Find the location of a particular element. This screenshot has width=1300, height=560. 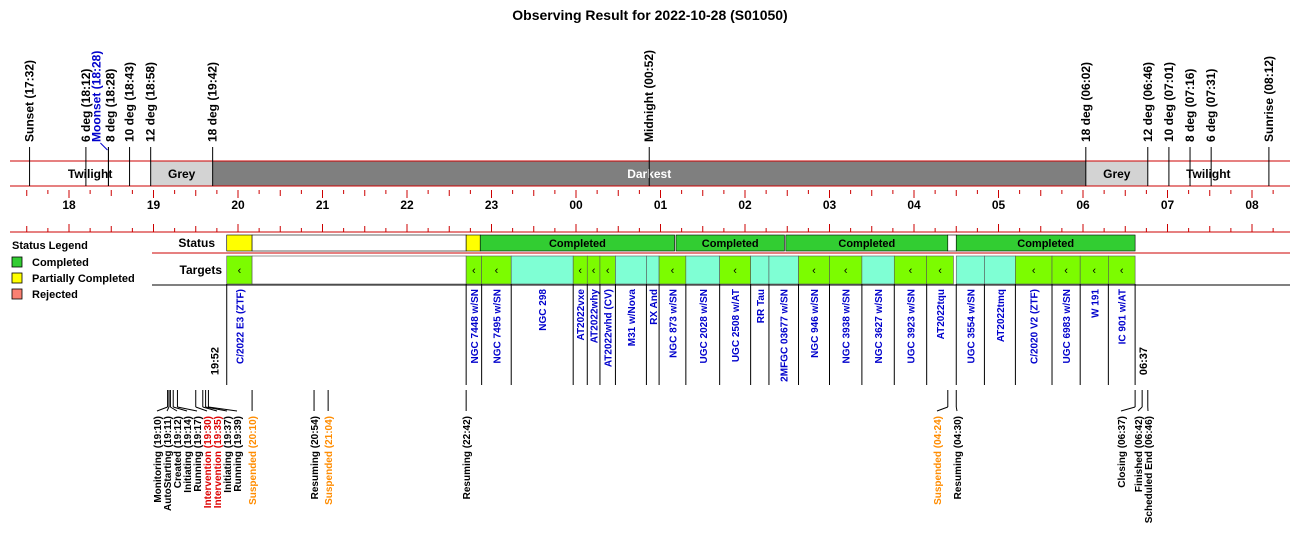

target-name-3: NGC 7495 w/SN is located at coordinates (497, 326).